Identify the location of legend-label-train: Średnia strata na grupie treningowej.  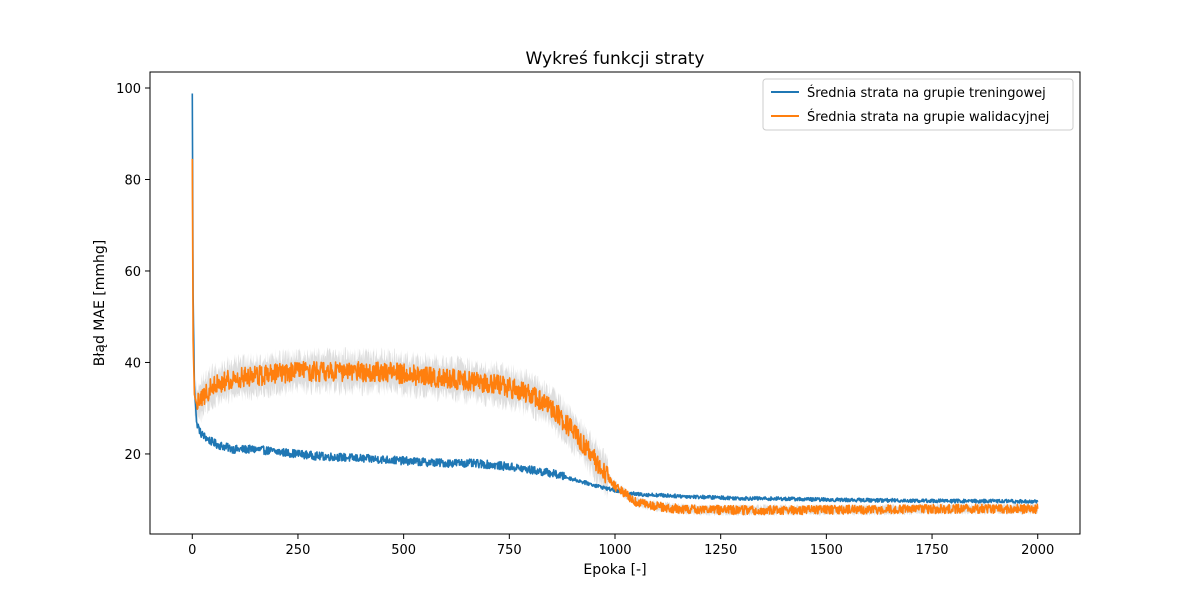
(926, 93).